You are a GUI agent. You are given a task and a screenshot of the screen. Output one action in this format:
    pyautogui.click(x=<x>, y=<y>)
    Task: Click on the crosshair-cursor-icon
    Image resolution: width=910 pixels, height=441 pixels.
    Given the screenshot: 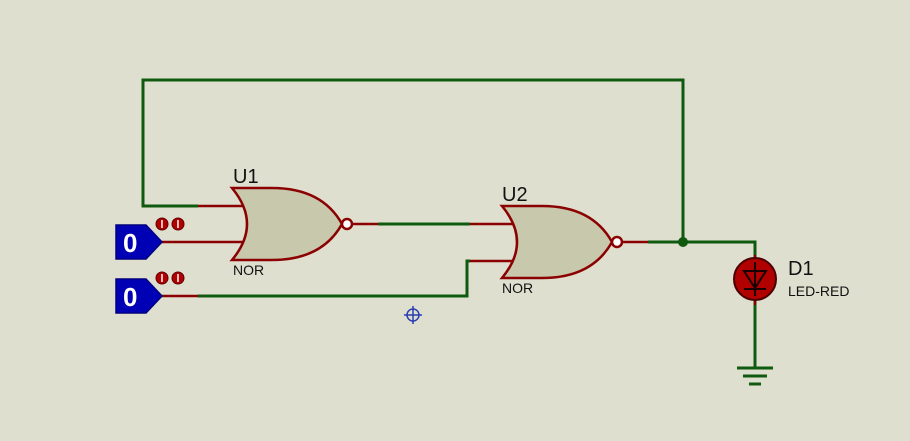 What is the action you would take?
    pyautogui.click(x=413, y=315)
    